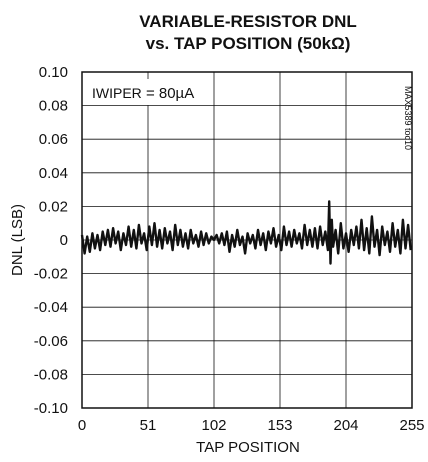 The height and width of the screenshot is (462, 428). What do you see at coordinates (248, 447) in the screenshot?
I see `x-axis-label: TAP POSITION` at bounding box center [248, 447].